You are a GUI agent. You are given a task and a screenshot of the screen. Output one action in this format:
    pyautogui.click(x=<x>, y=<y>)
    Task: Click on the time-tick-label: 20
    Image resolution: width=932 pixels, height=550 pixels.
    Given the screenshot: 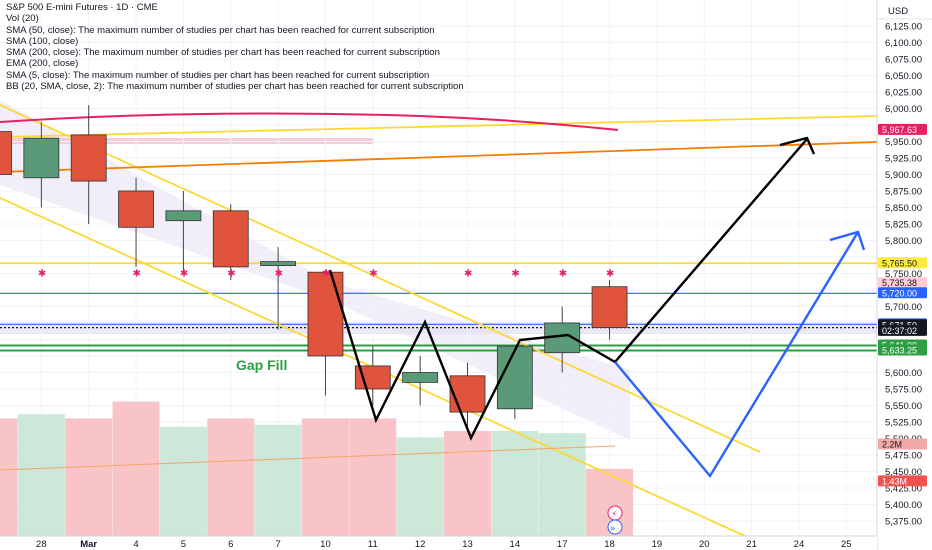 What is the action you would take?
    pyautogui.click(x=704, y=544)
    